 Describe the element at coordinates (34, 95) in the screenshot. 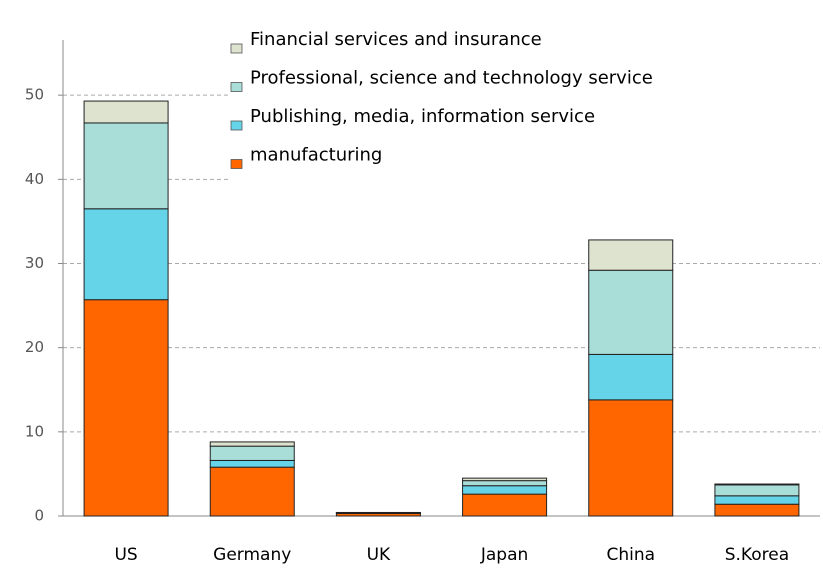

I see `y-tick-label: 50` at that location.